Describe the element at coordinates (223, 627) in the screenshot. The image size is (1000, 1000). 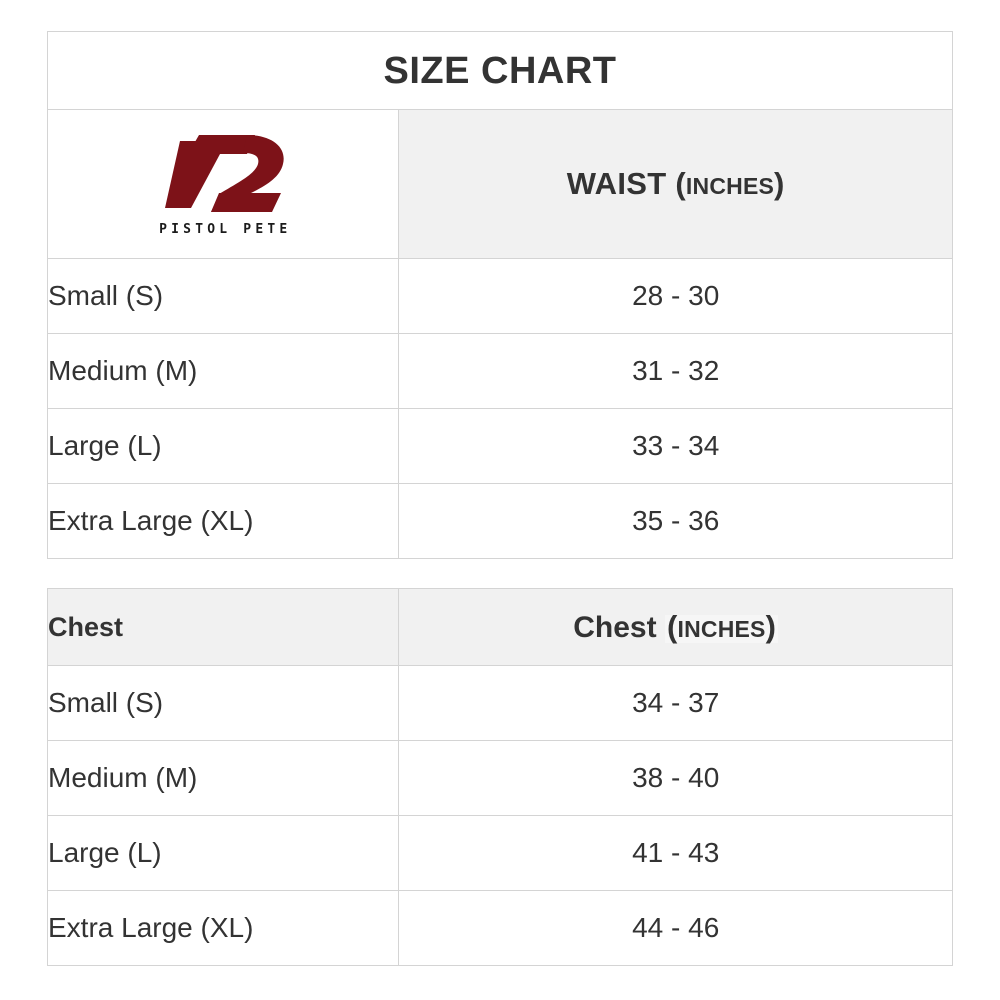
I see `chest-header-left-cell: Chest` at that location.